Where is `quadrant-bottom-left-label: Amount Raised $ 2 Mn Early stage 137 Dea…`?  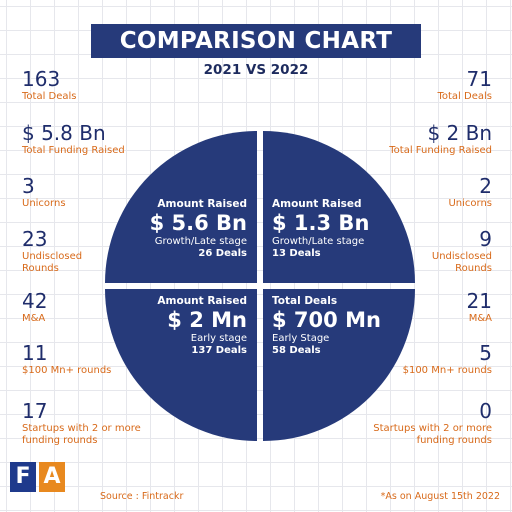
quadrant-bottom-left-label: Amount Raised $ 2 Mn Early stage 137 Dea… is located at coordinates (202, 326).